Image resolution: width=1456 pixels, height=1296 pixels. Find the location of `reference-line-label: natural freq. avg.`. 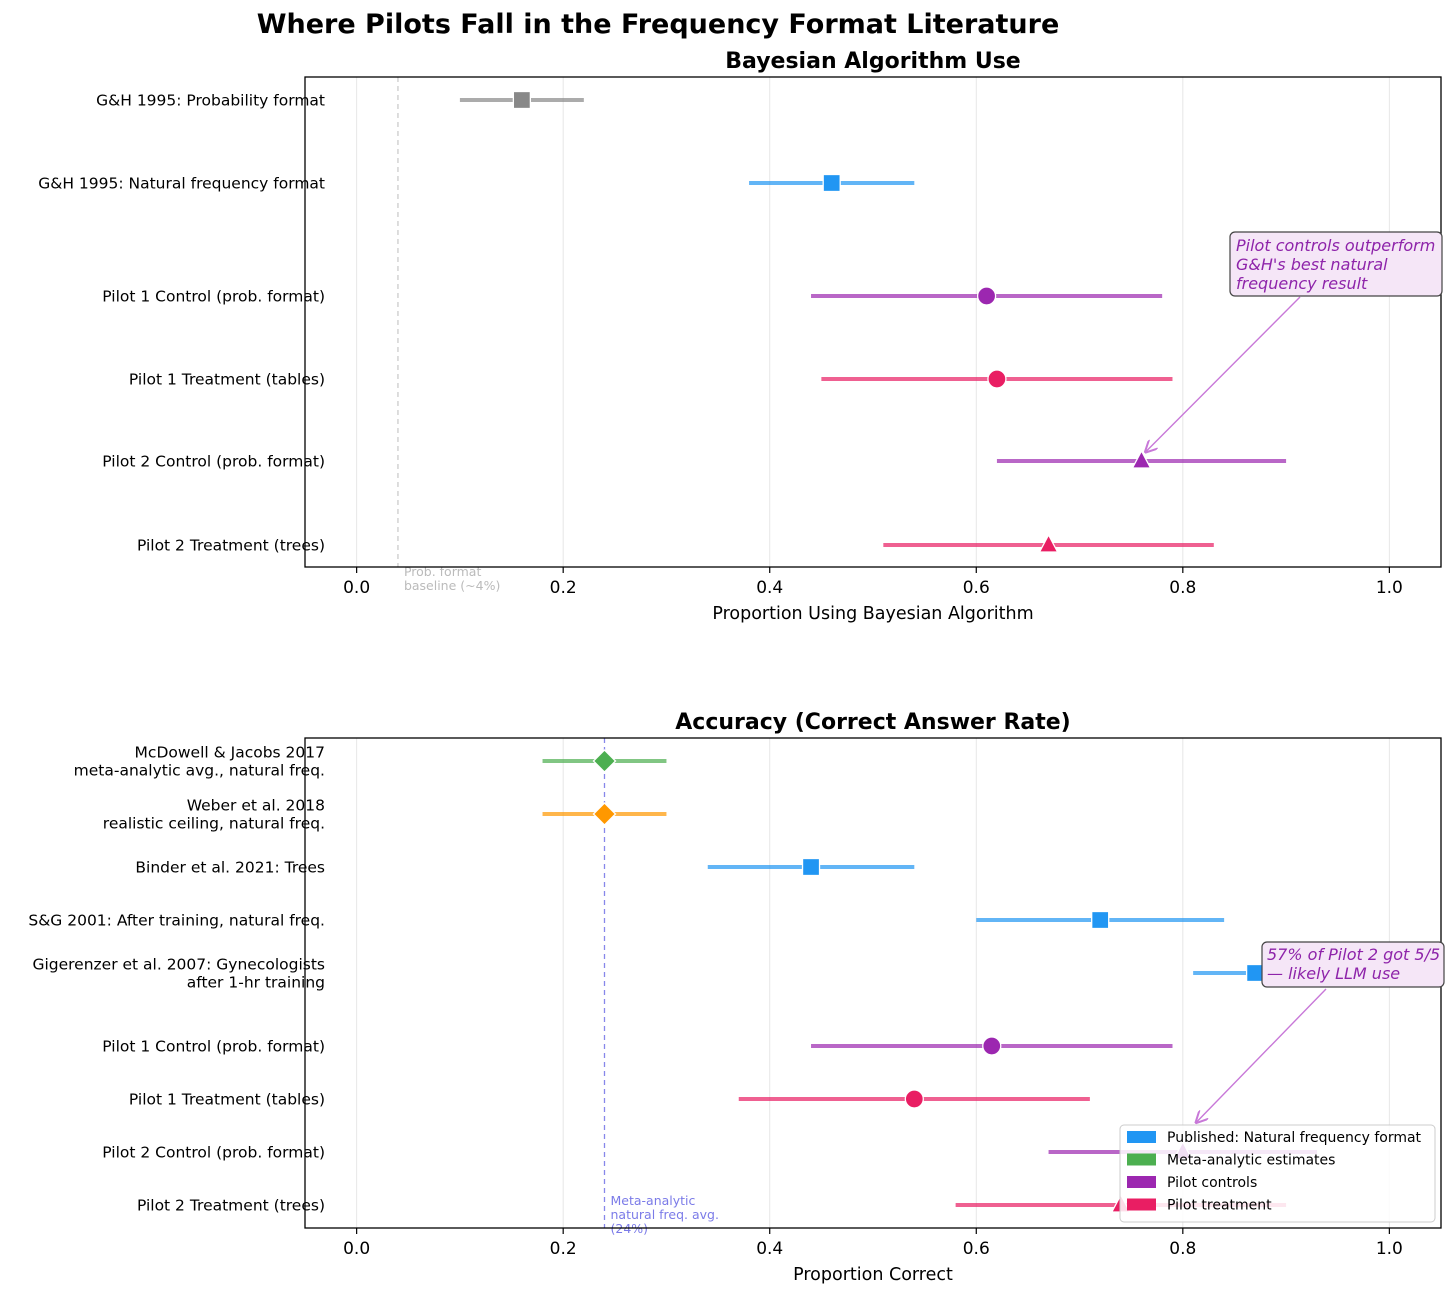

reference-line-label: natural freq. avg. is located at coordinates (664, 1214).